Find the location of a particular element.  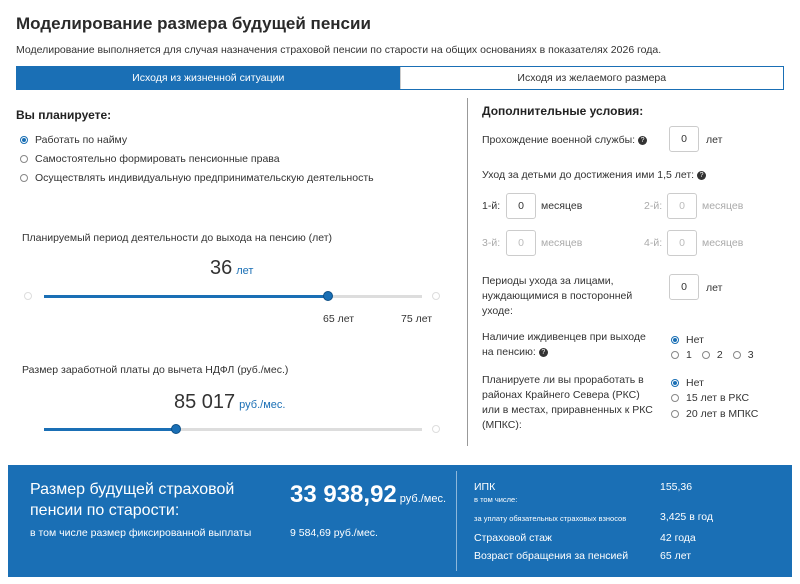

child-4-label: 4-й: is located at coordinates (653, 243).